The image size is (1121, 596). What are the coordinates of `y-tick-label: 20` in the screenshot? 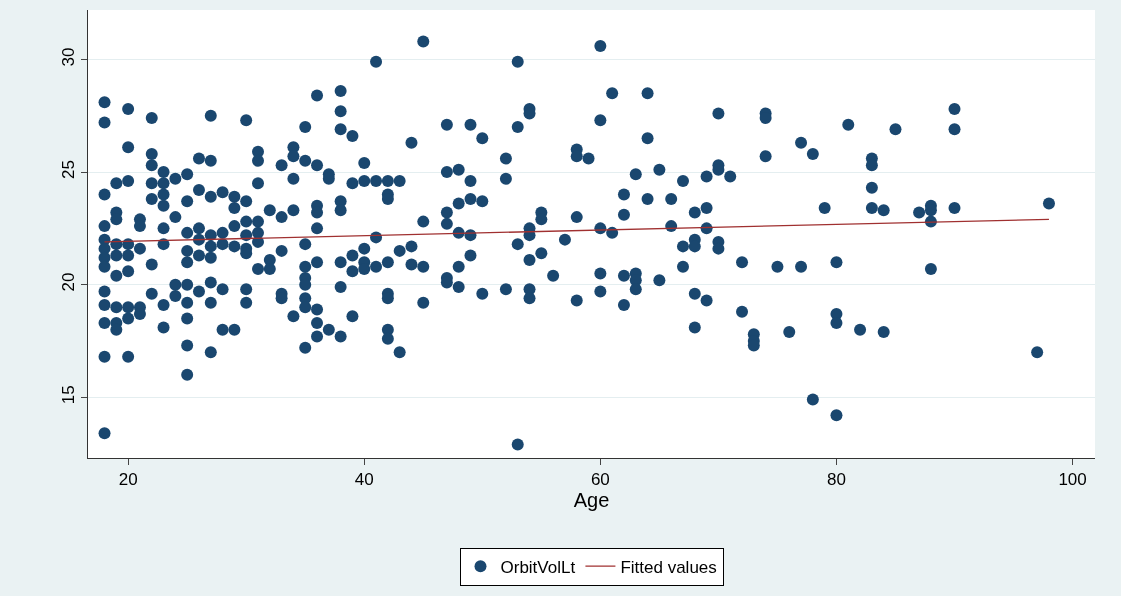 It's located at (69, 282).